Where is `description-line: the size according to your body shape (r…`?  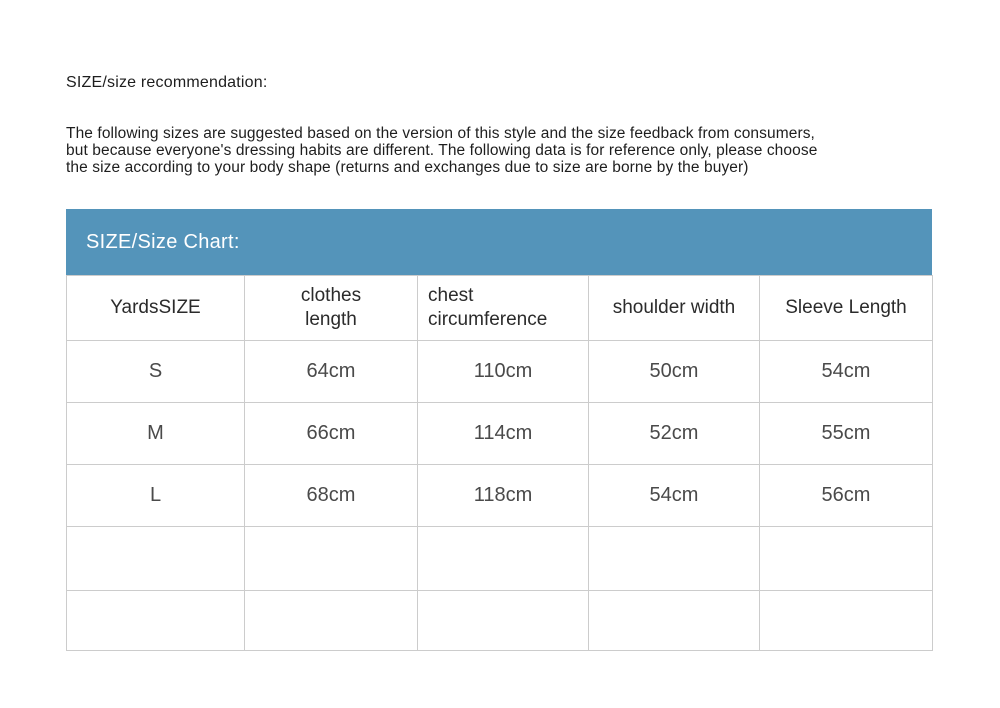
description-line: the size according to your body shape (r… is located at coordinates (407, 167).